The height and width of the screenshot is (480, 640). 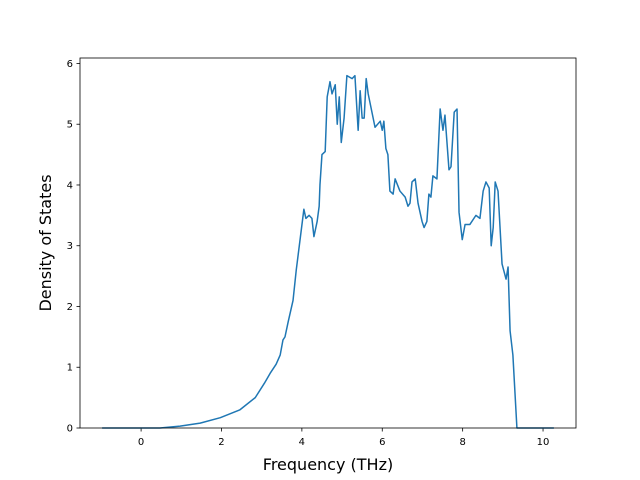 What do you see at coordinates (141, 442) in the screenshot?
I see `x-tick-label: 0` at bounding box center [141, 442].